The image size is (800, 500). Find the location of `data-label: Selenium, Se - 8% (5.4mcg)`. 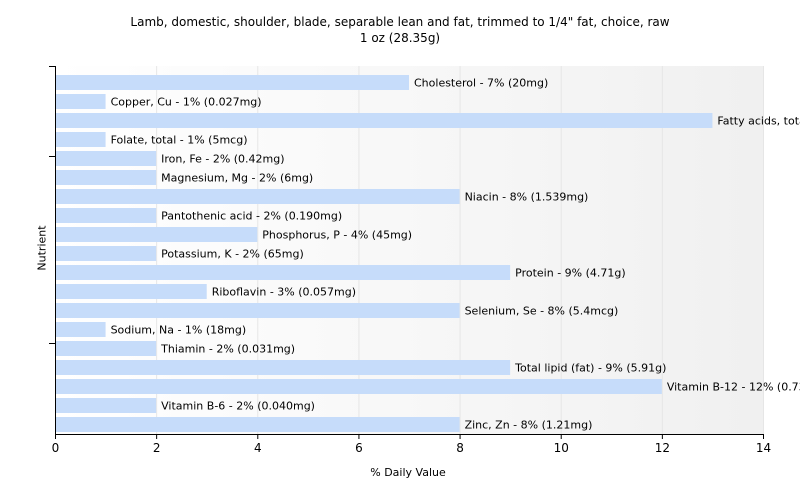

data-label: Selenium, Se - 8% (5.4mcg) is located at coordinates (542, 311).